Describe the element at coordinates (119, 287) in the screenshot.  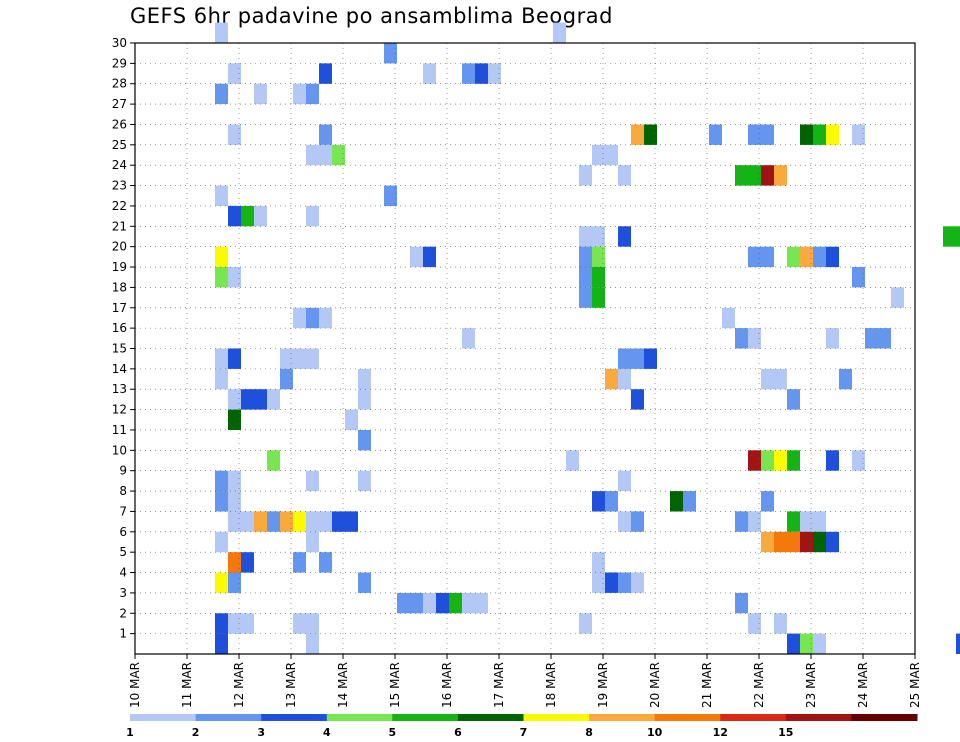
I see `y-tick-label: 18` at that location.